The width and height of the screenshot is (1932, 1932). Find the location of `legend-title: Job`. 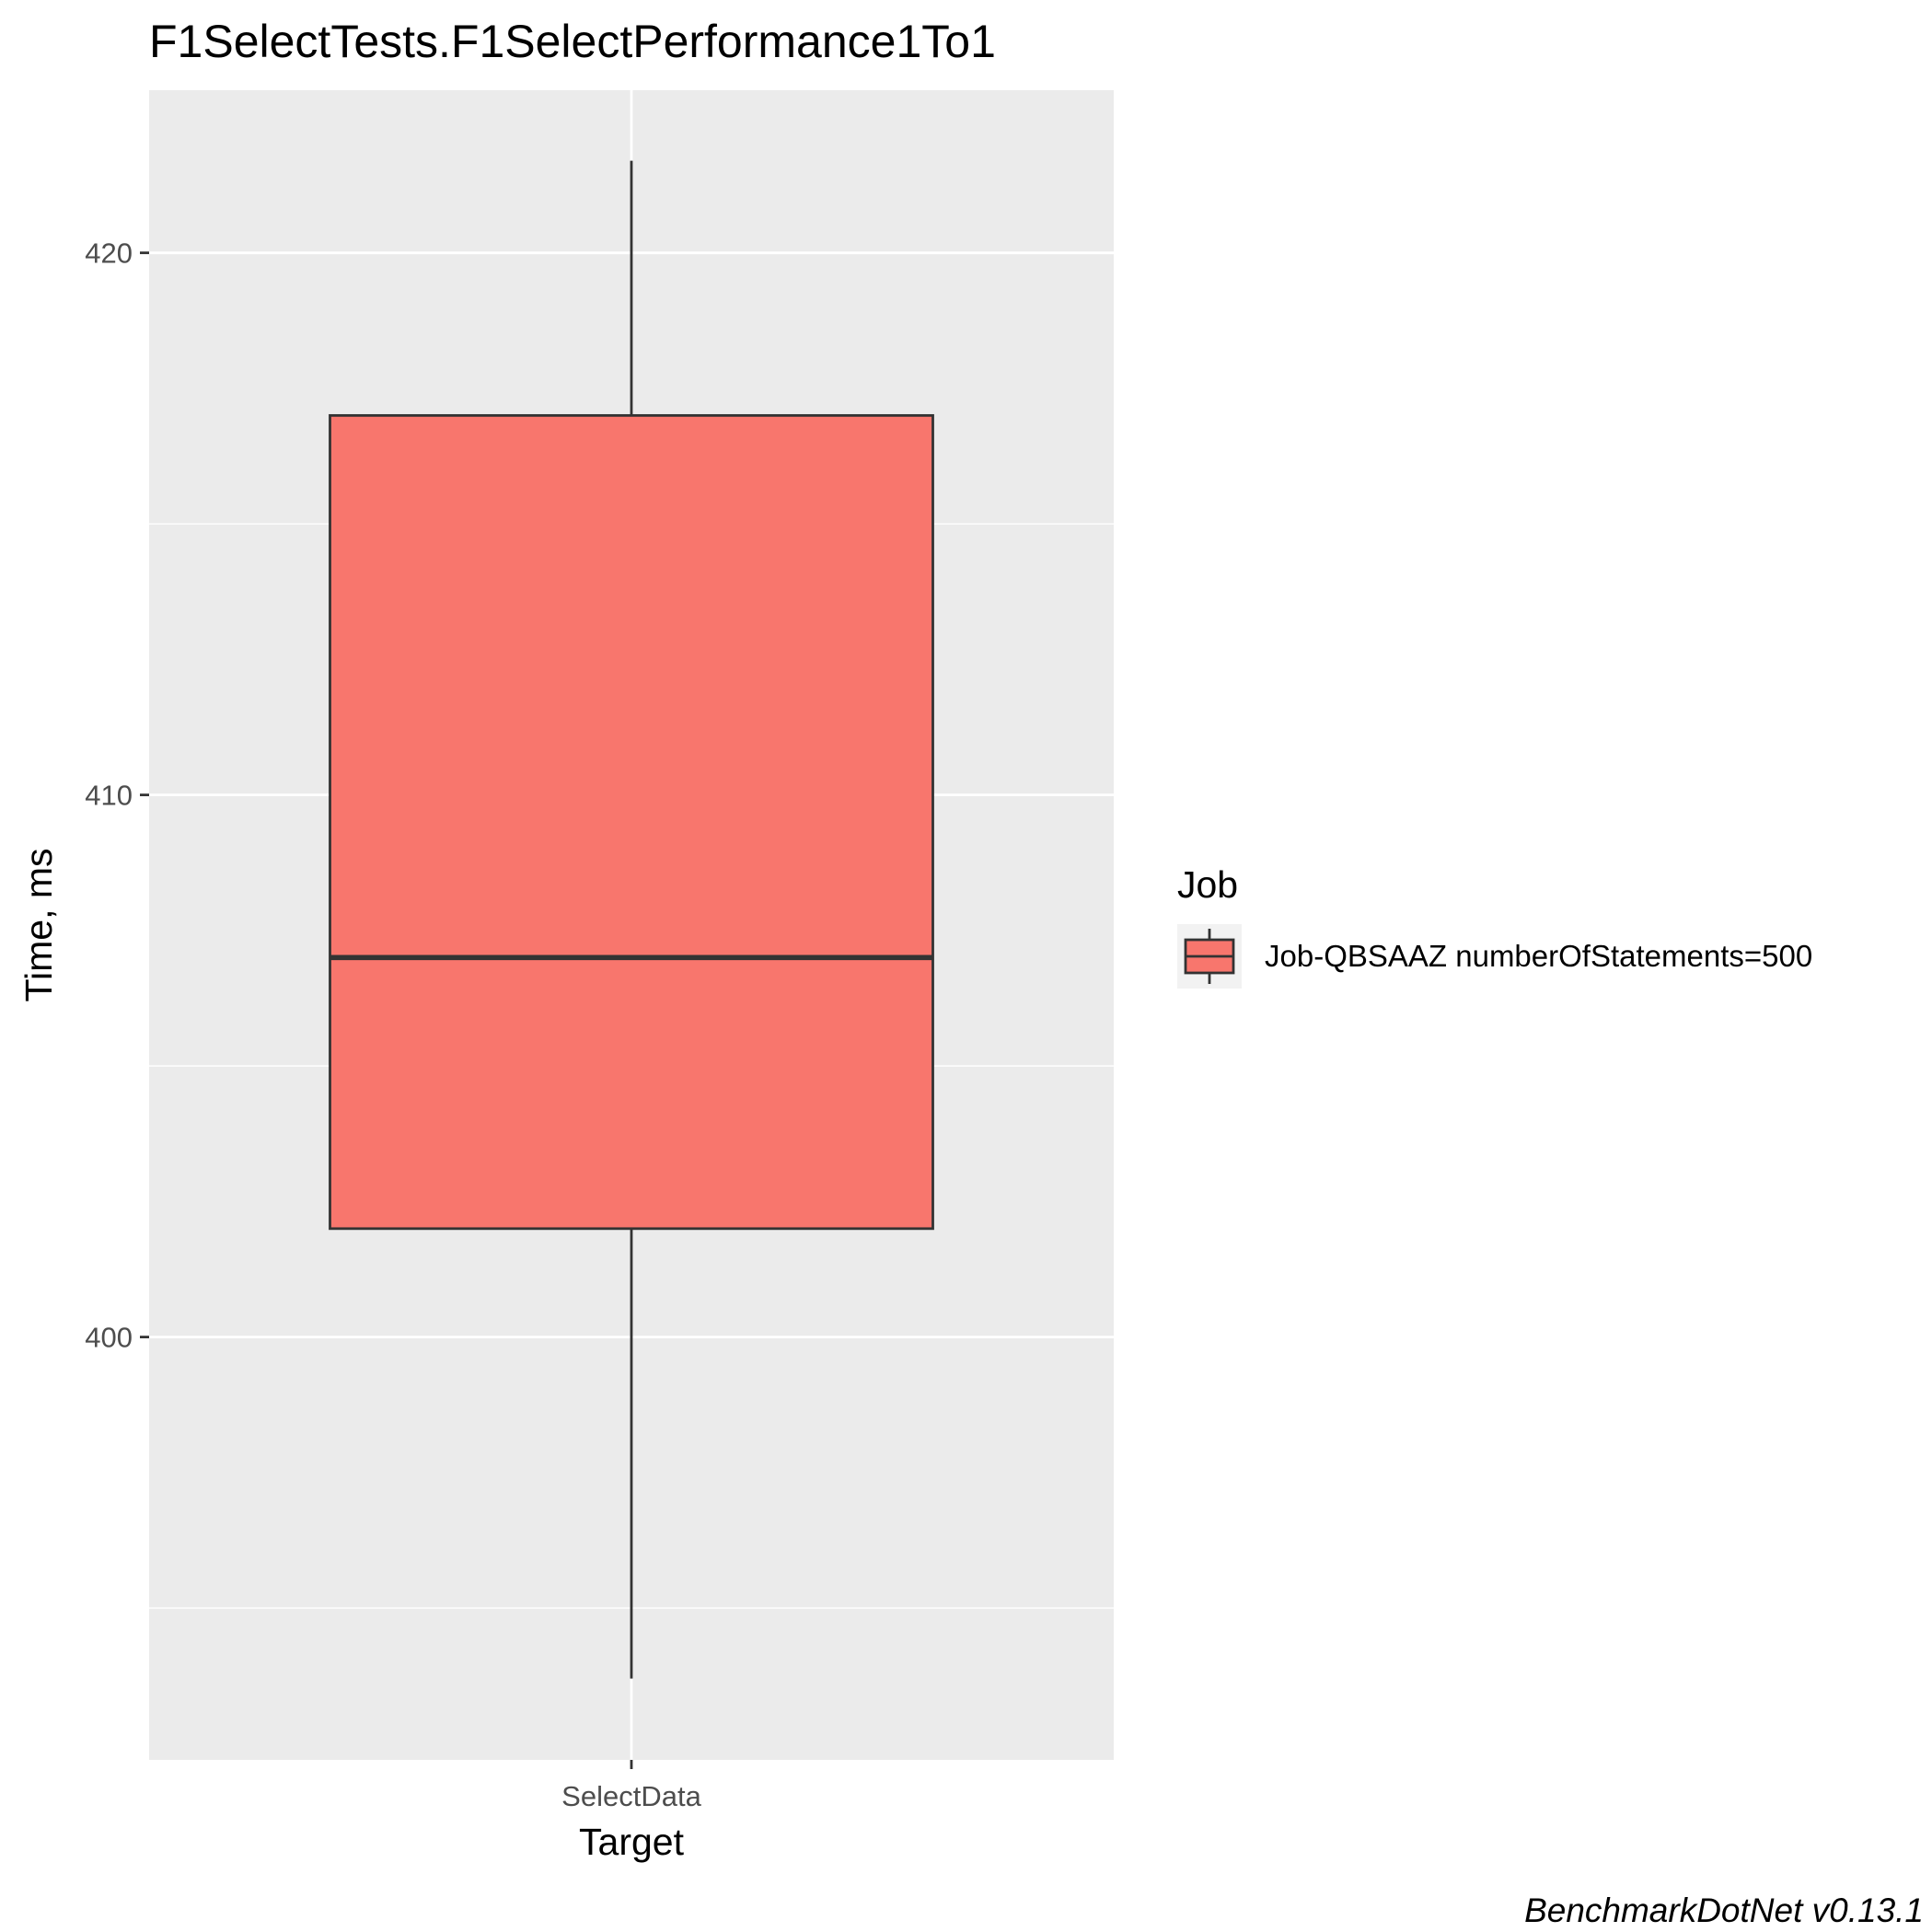

legend-title: Job is located at coordinates (1208, 885).